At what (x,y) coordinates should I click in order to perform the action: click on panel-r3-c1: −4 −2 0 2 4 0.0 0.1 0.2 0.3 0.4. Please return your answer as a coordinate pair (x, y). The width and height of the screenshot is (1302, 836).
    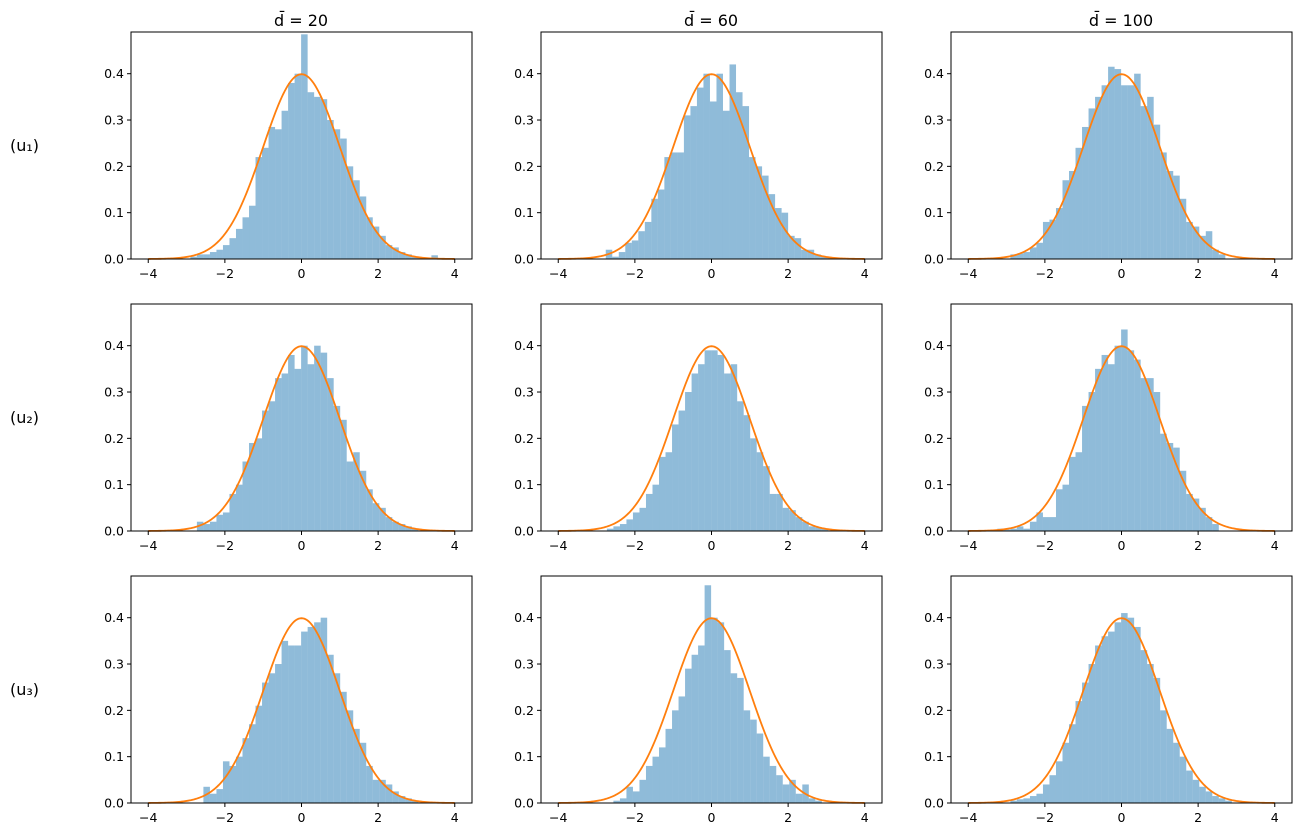
    Looking at the image, I should click on (288, 700).